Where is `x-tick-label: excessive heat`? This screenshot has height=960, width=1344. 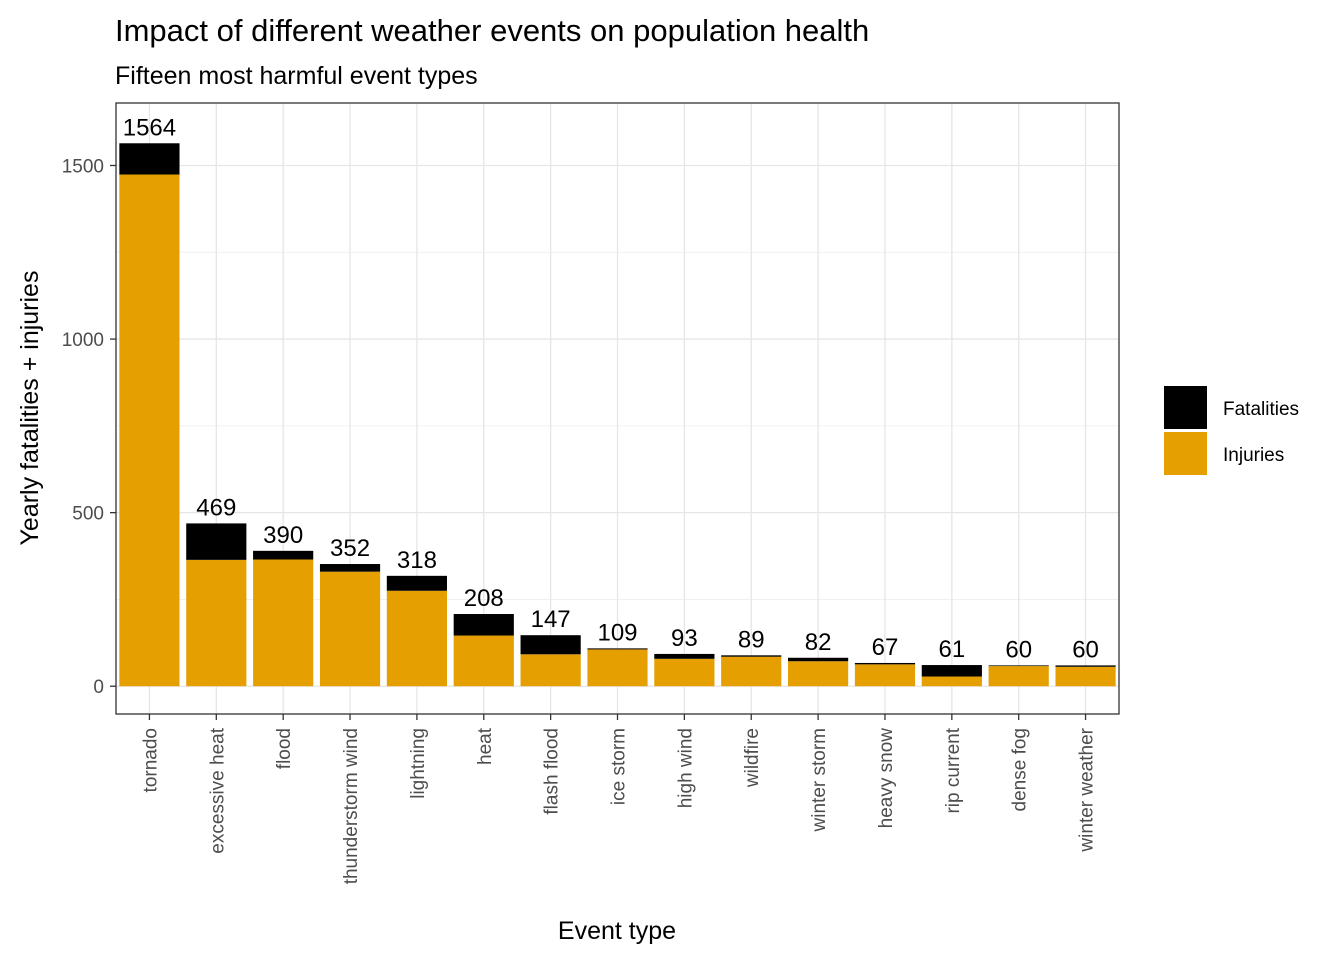 x-tick-label: excessive heat is located at coordinates (217, 790).